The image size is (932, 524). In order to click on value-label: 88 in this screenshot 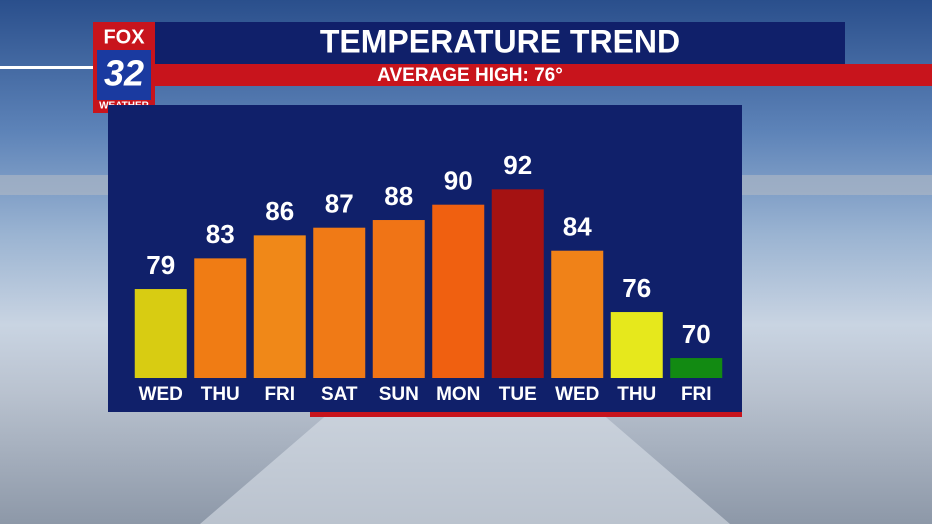, I will do `click(398, 196)`.